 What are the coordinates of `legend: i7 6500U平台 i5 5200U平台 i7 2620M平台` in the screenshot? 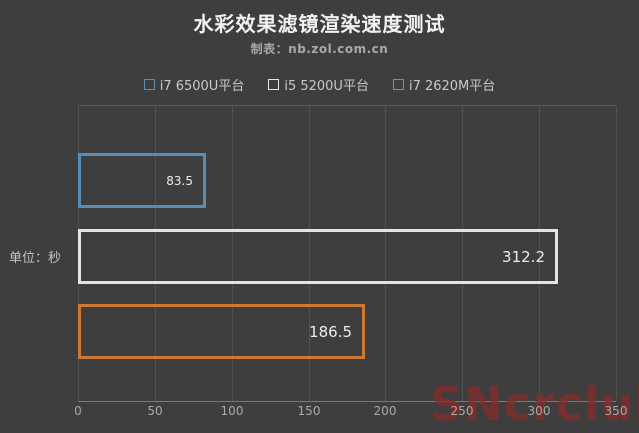 It's located at (319, 84).